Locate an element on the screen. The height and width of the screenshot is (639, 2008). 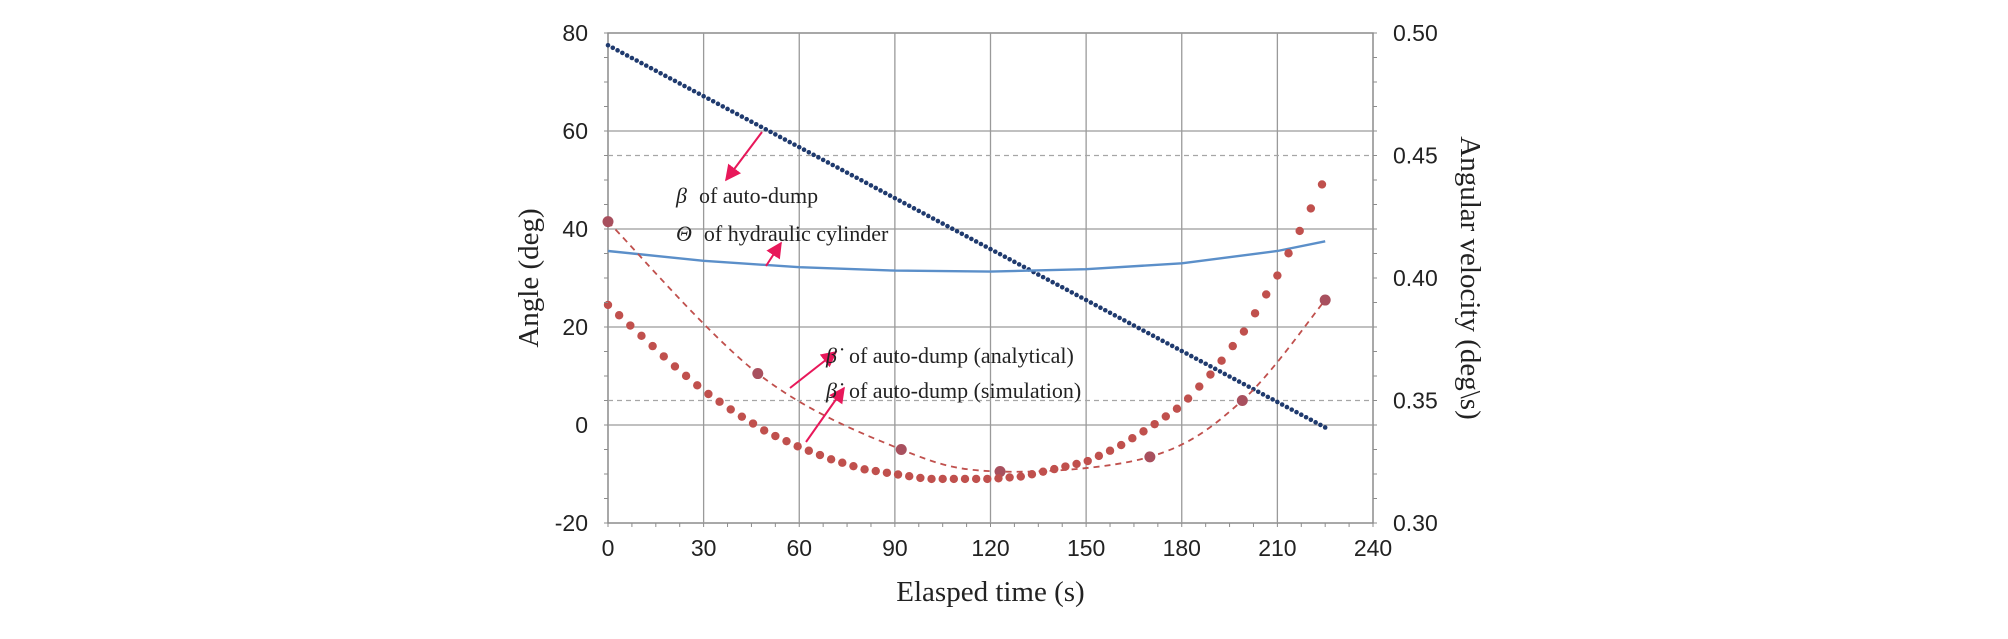
x-tick-label: 60 is located at coordinates (799, 548).